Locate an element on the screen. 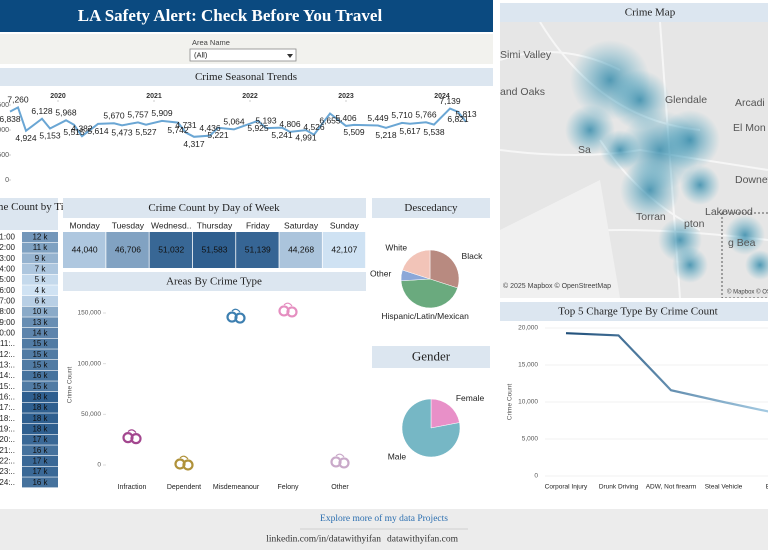 The height and width of the screenshot is (550, 768). data-label: 5,670 is located at coordinates (114, 116).